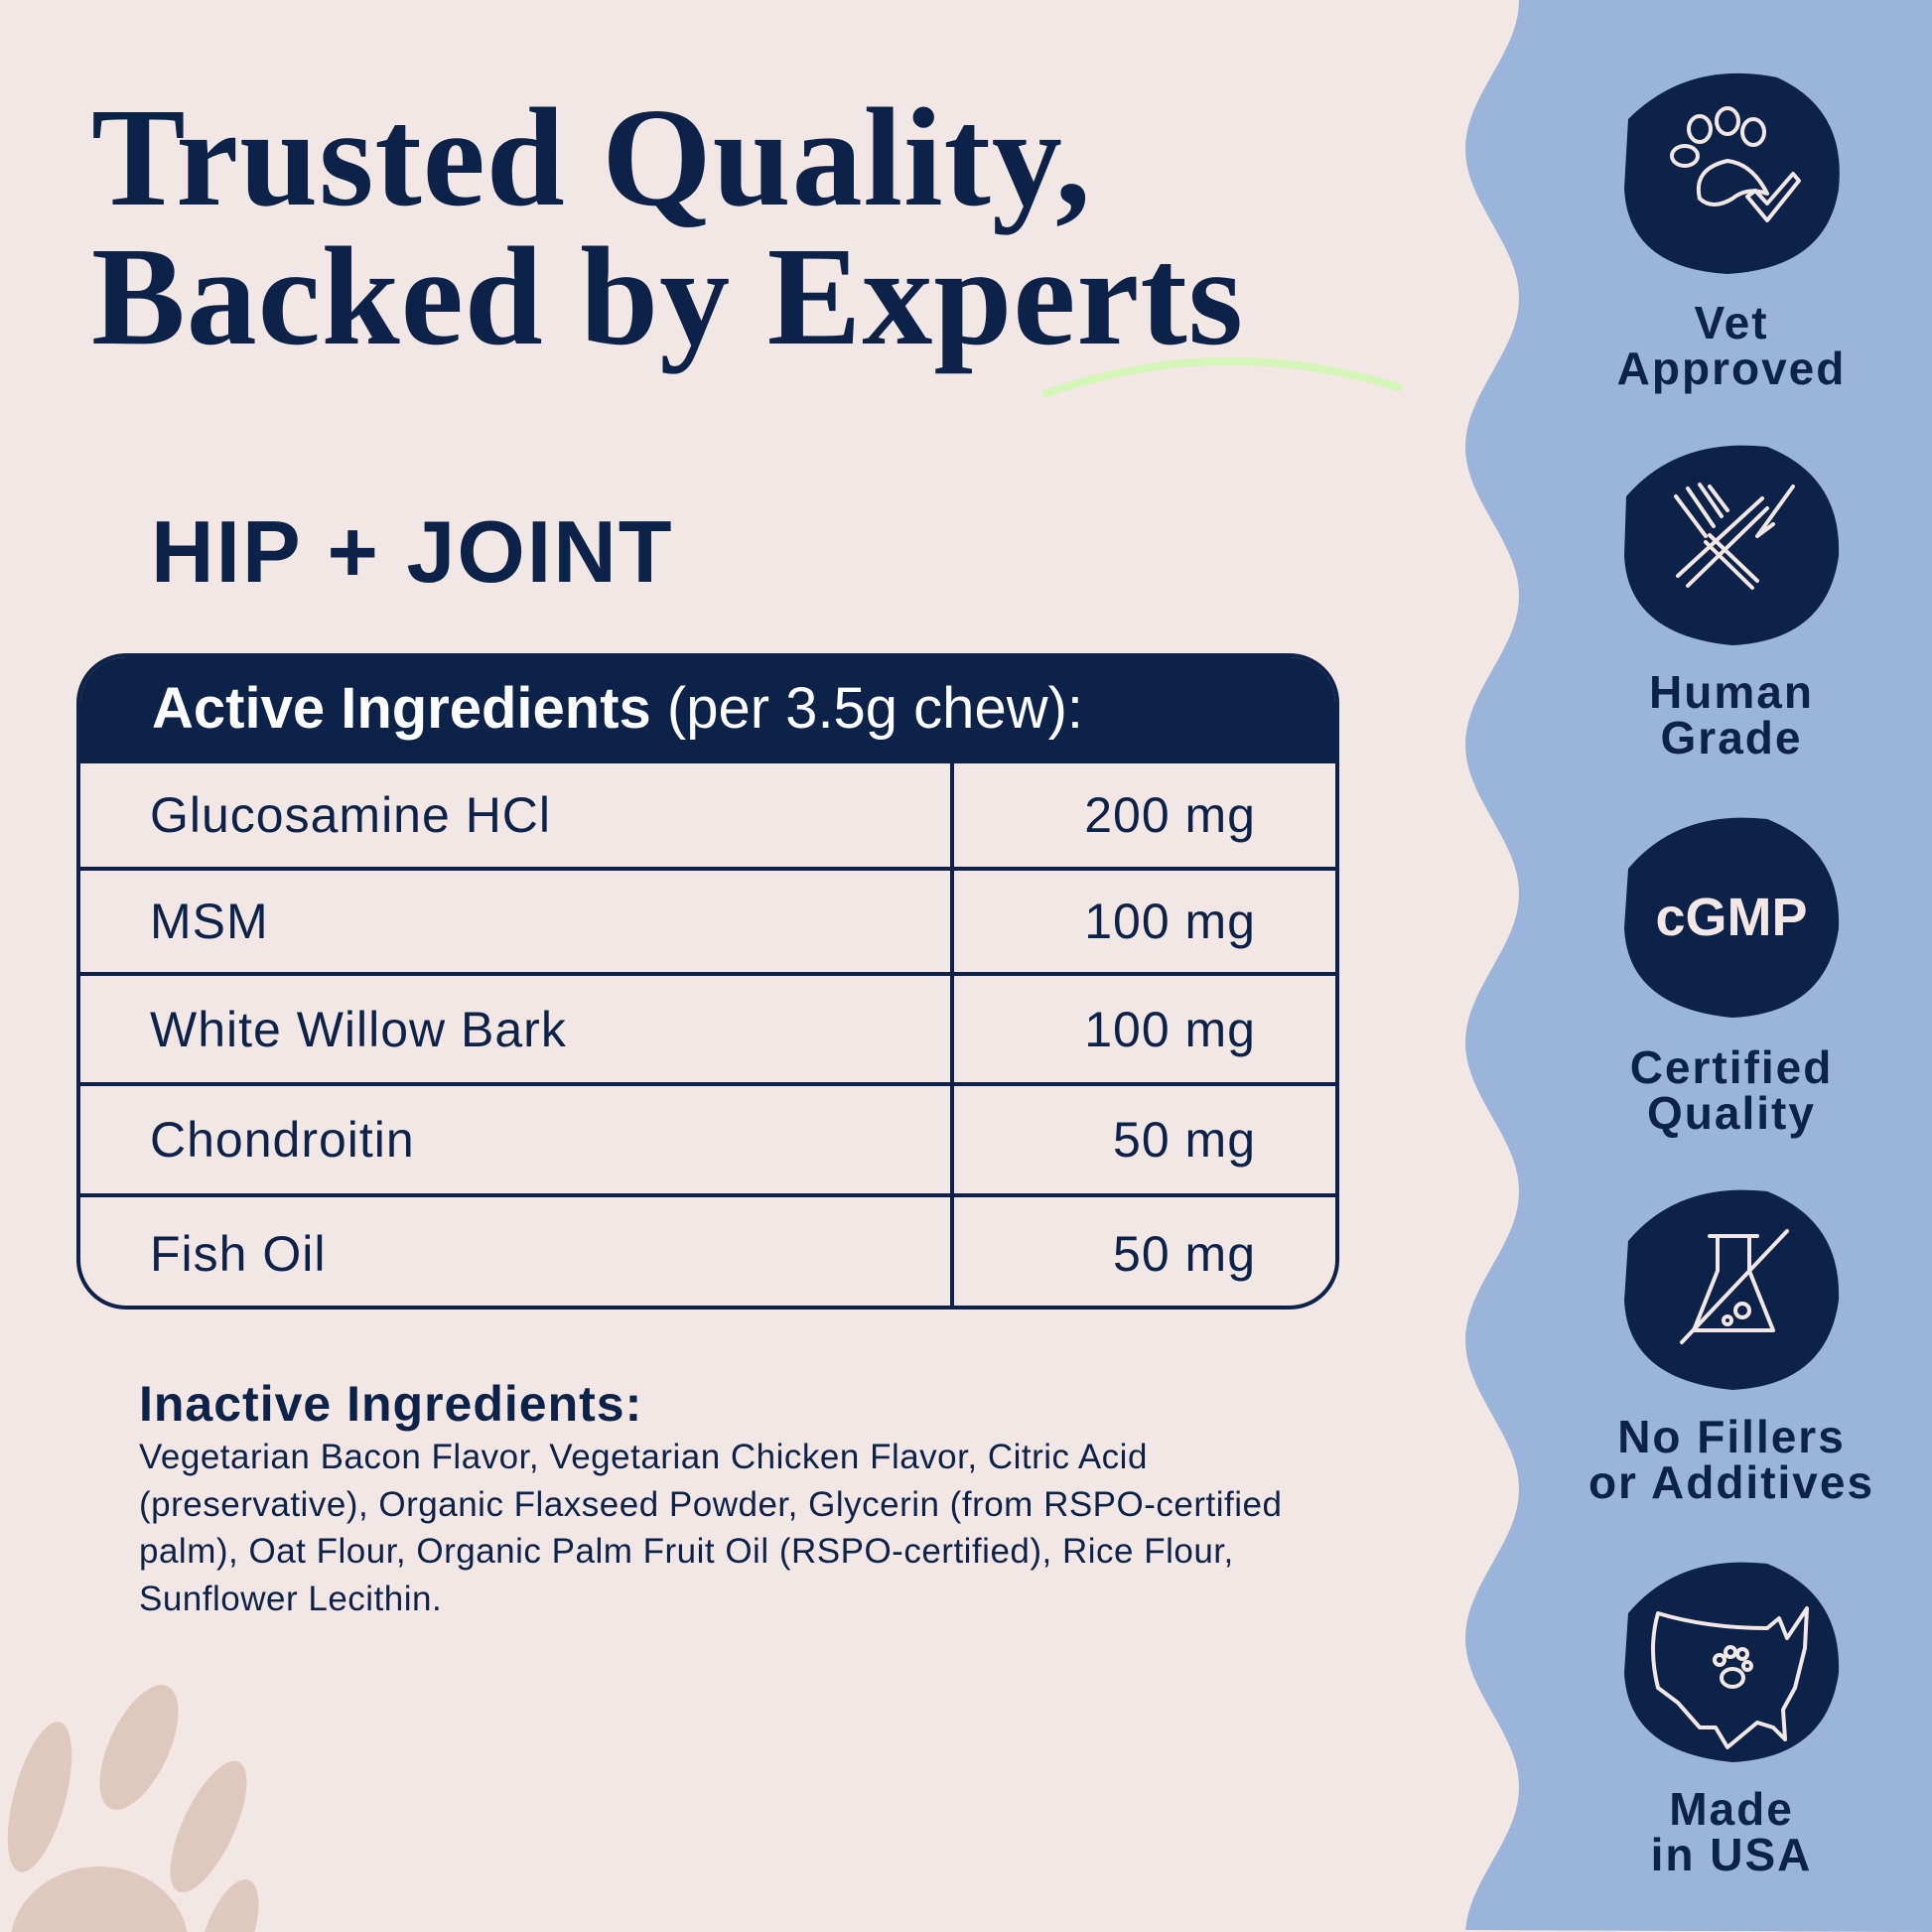  I want to click on table-row: Chondroitin 50 mg, so click(707, 1138).